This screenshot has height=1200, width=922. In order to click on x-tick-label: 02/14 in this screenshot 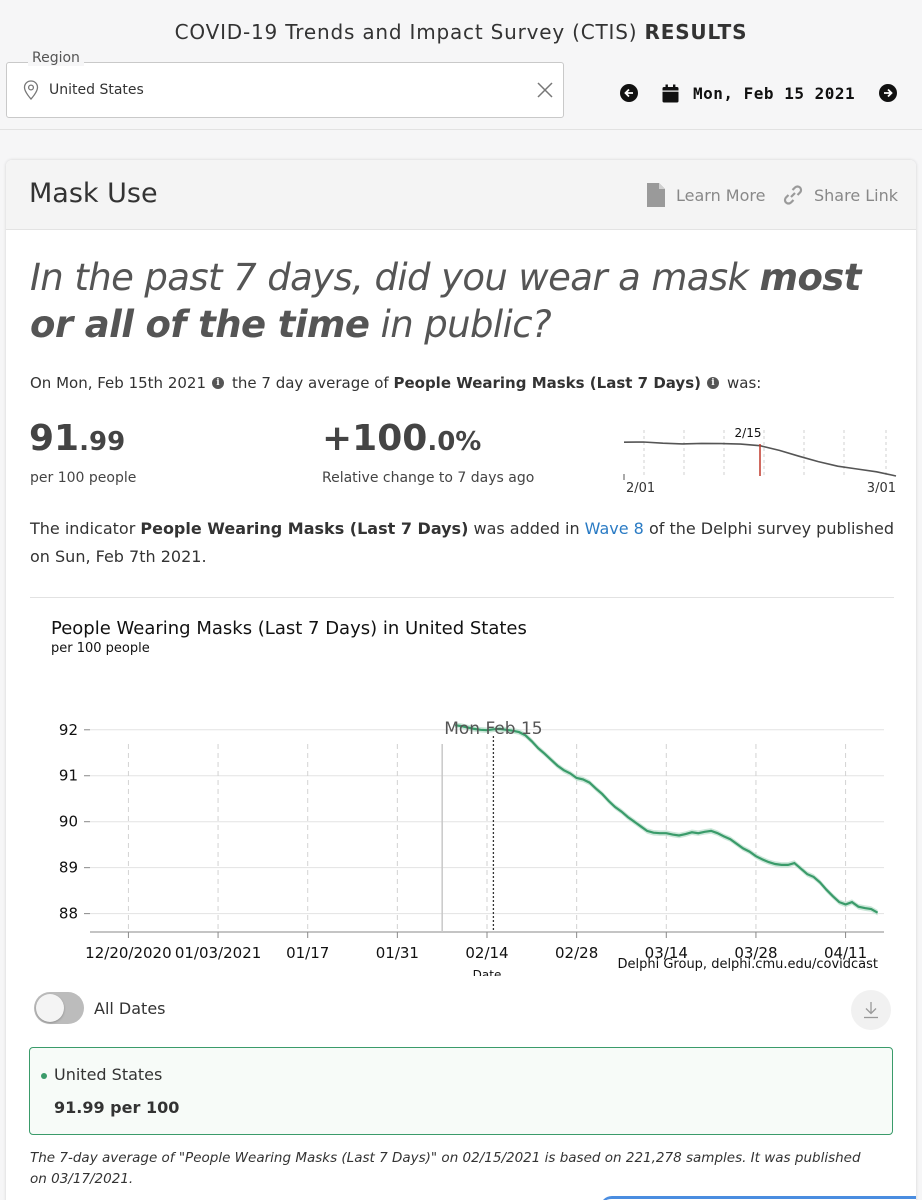, I will do `click(486, 953)`.